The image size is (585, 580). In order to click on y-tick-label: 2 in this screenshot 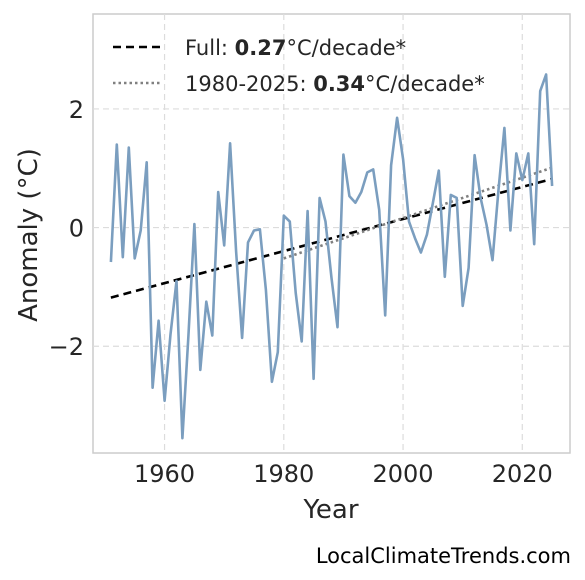, I will do `click(76, 110)`.